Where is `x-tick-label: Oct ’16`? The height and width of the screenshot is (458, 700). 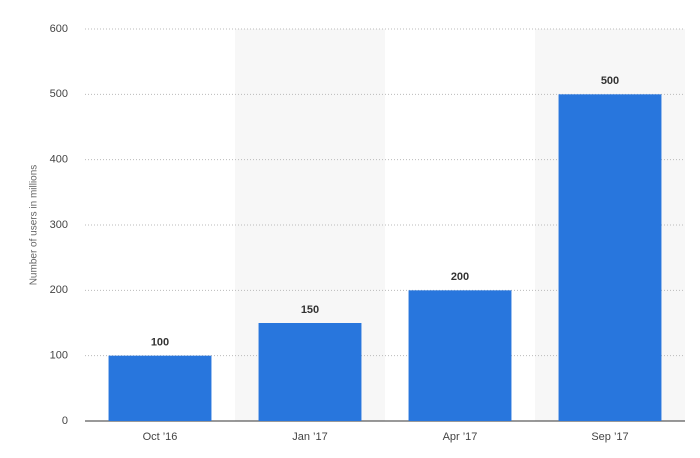
x-tick-label: Oct ’16 is located at coordinates (160, 437).